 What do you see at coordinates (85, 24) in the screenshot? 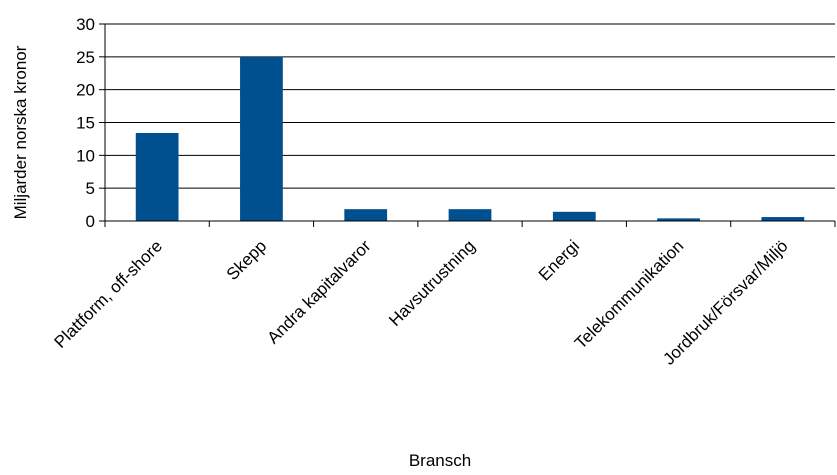
I see `y-tick-label: 30` at bounding box center [85, 24].